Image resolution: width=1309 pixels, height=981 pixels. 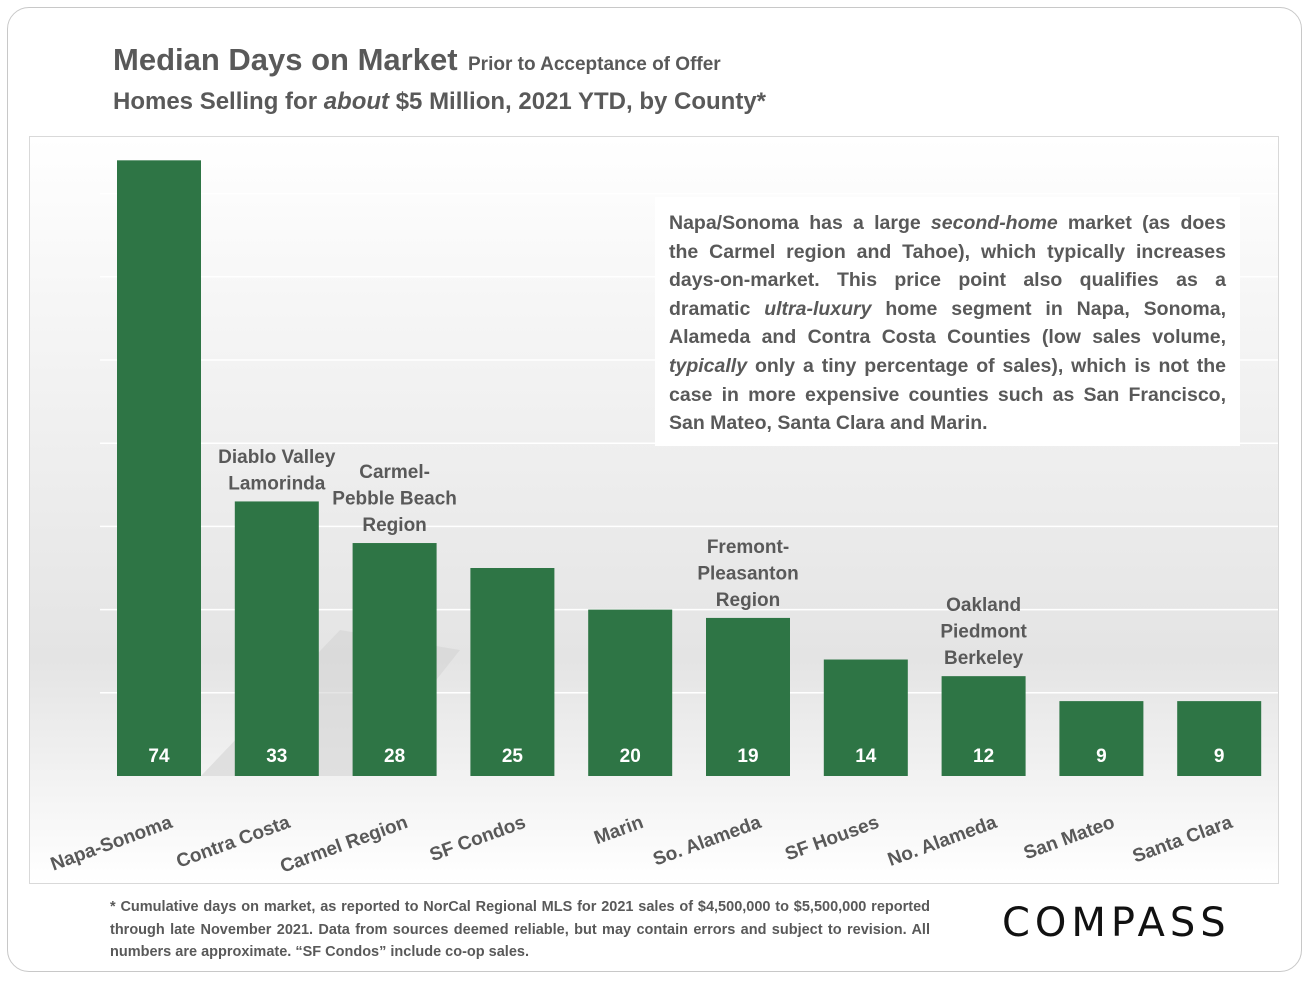 What do you see at coordinates (394, 472) in the screenshot?
I see `bar-annotation: Carmel-` at bounding box center [394, 472].